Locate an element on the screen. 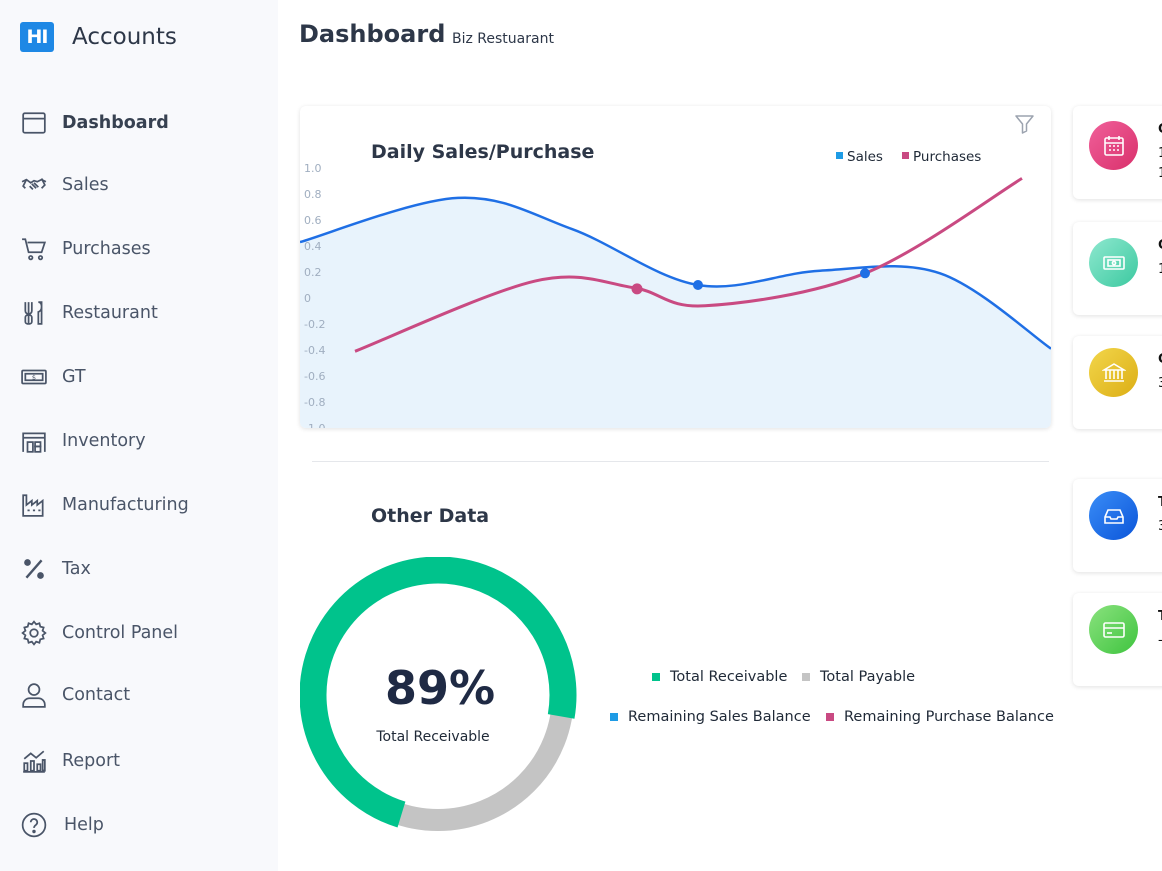 Image resolution: width=1162 pixels, height=871 pixels. money-icon: $ is located at coordinates (34, 377).